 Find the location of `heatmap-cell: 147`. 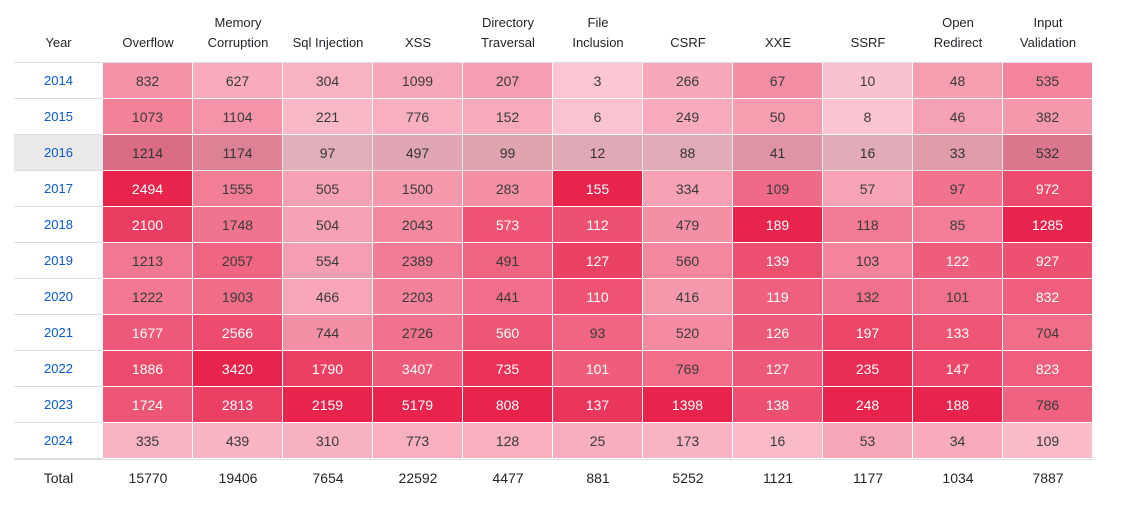

heatmap-cell: 147 is located at coordinates (958, 369).